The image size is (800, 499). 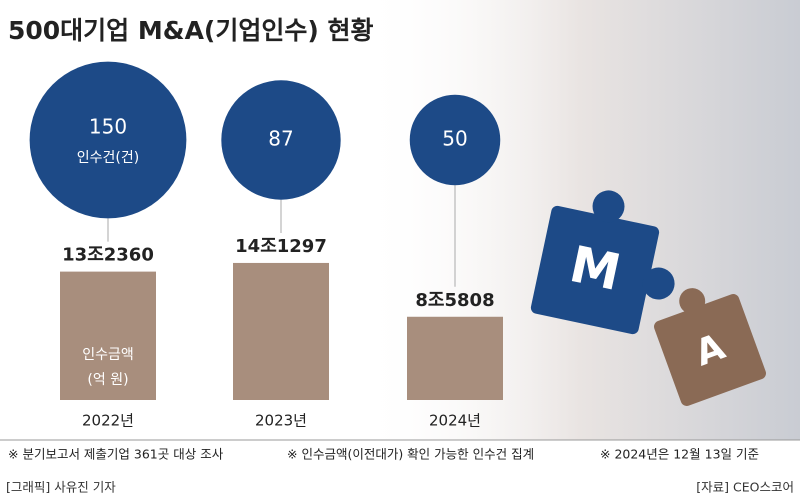 I want to click on puzzle-a: A, so click(x=710, y=347).